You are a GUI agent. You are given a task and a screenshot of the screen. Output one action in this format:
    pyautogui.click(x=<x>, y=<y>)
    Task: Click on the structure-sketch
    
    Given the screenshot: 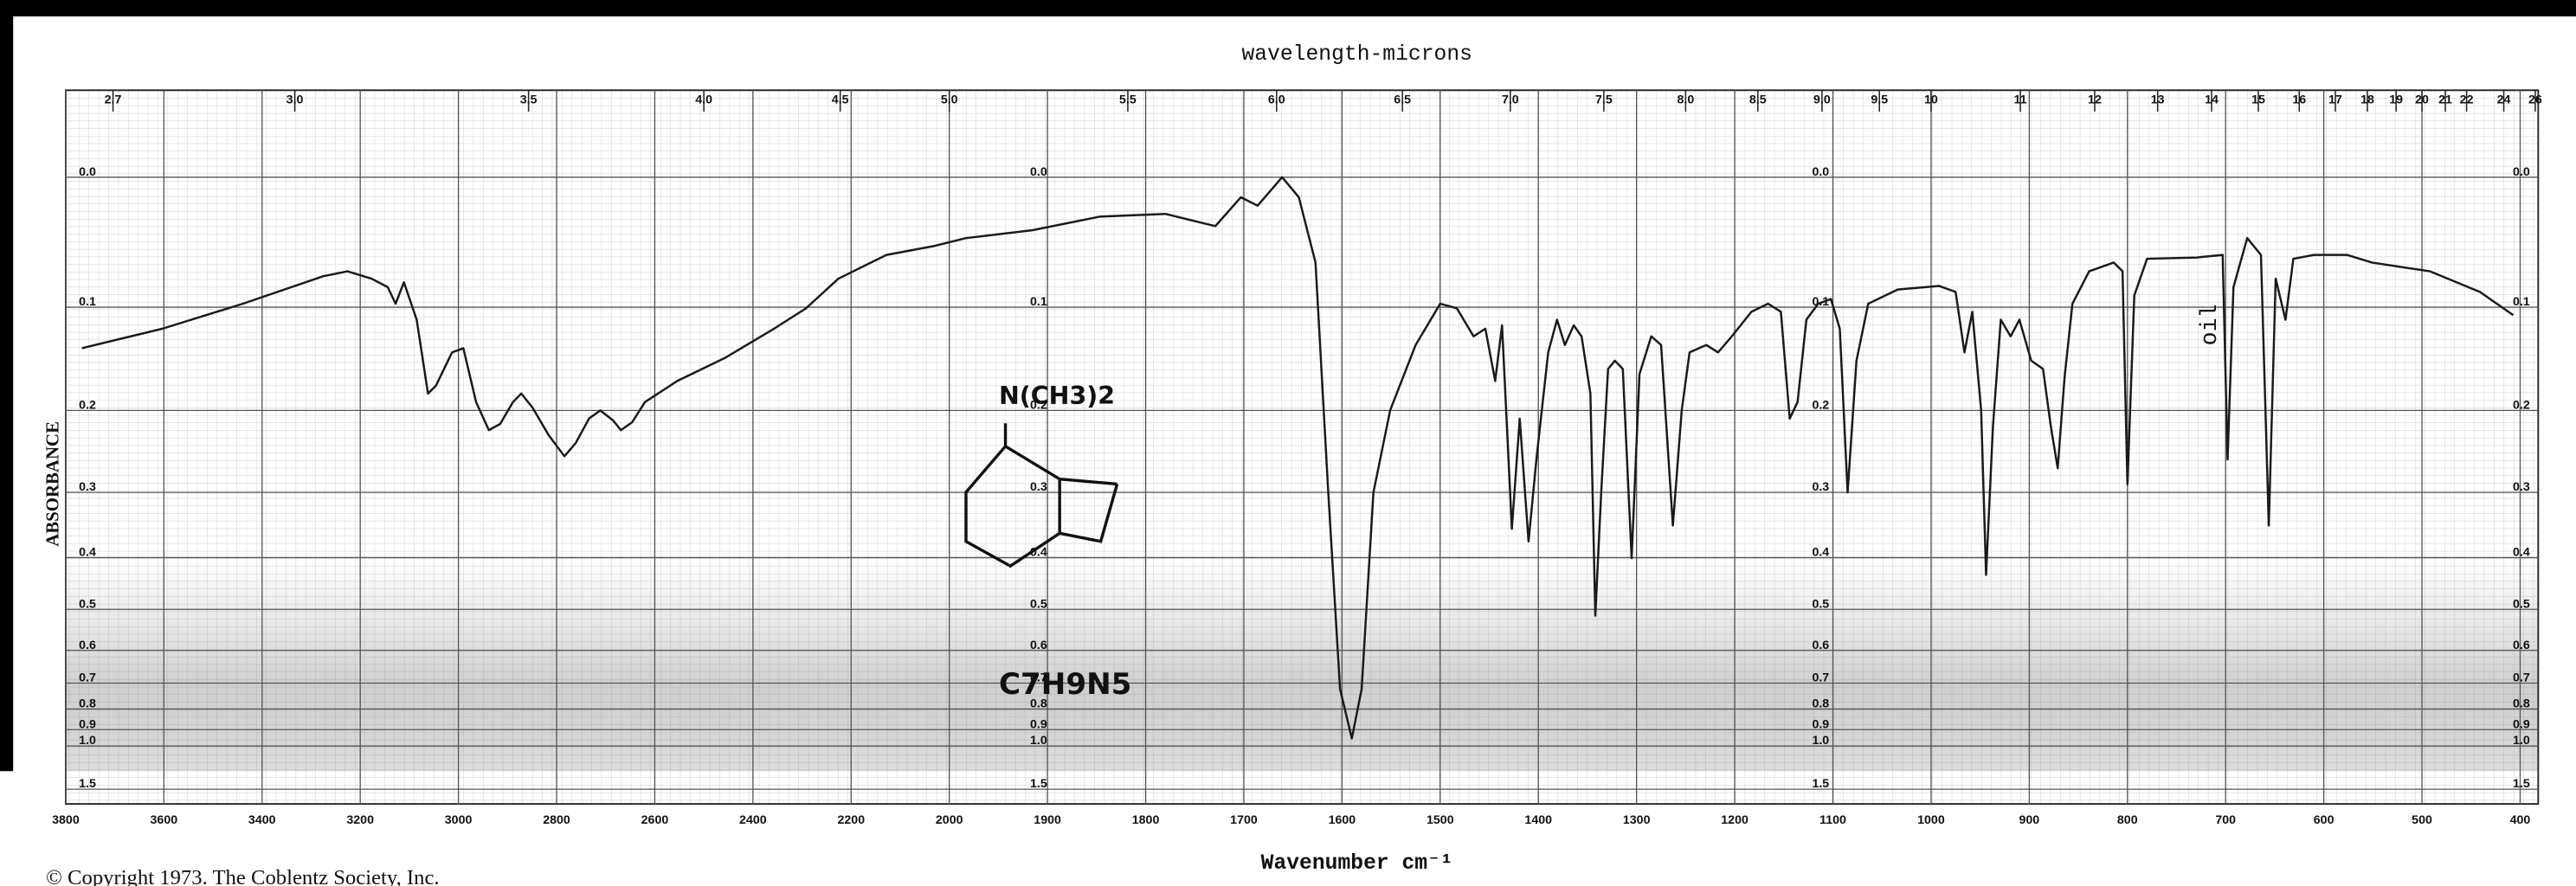 What is the action you would take?
    pyautogui.click(x=1041, y=495)
    